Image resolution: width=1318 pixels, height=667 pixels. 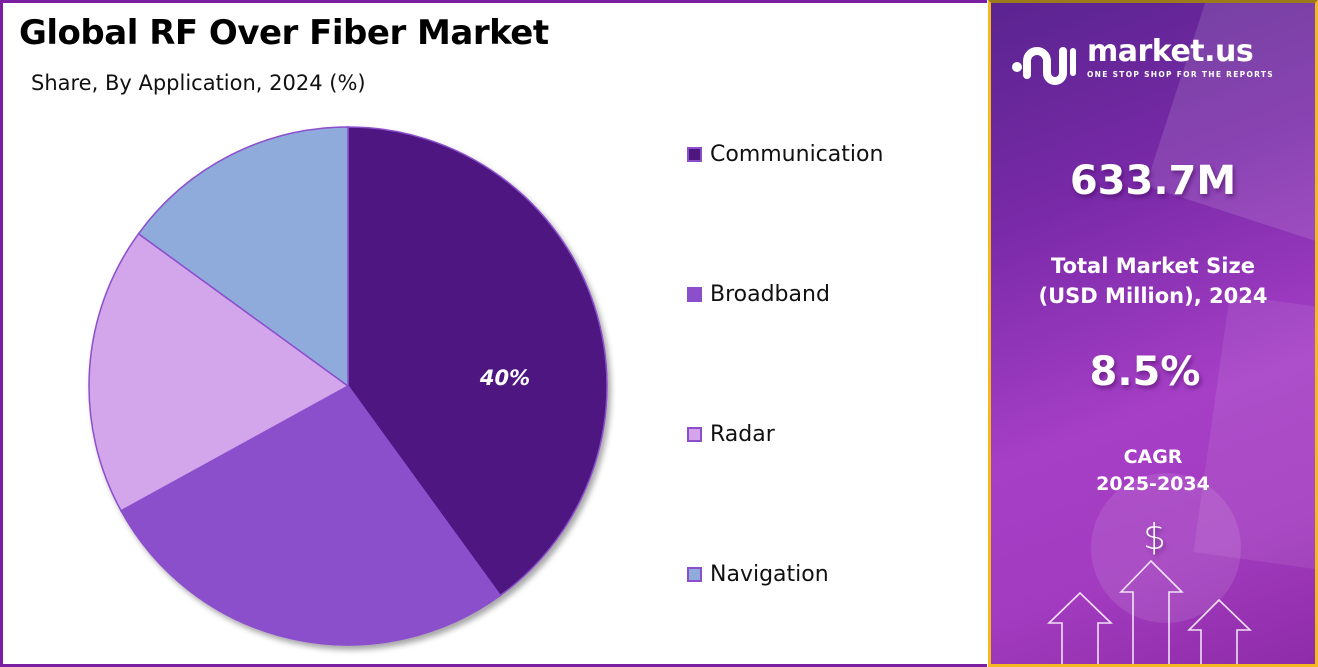 I want to click on pie-slice-radar, so click(x=219, y=372).